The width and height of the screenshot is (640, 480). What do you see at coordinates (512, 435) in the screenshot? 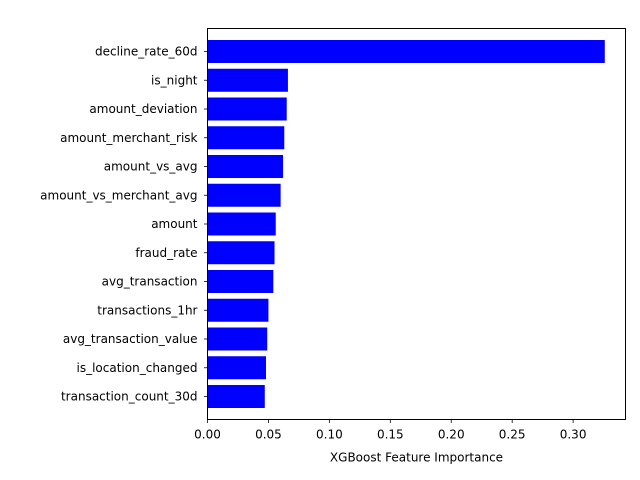
I see `x-tick-label: 0.25` at bounding box center [512, 435].